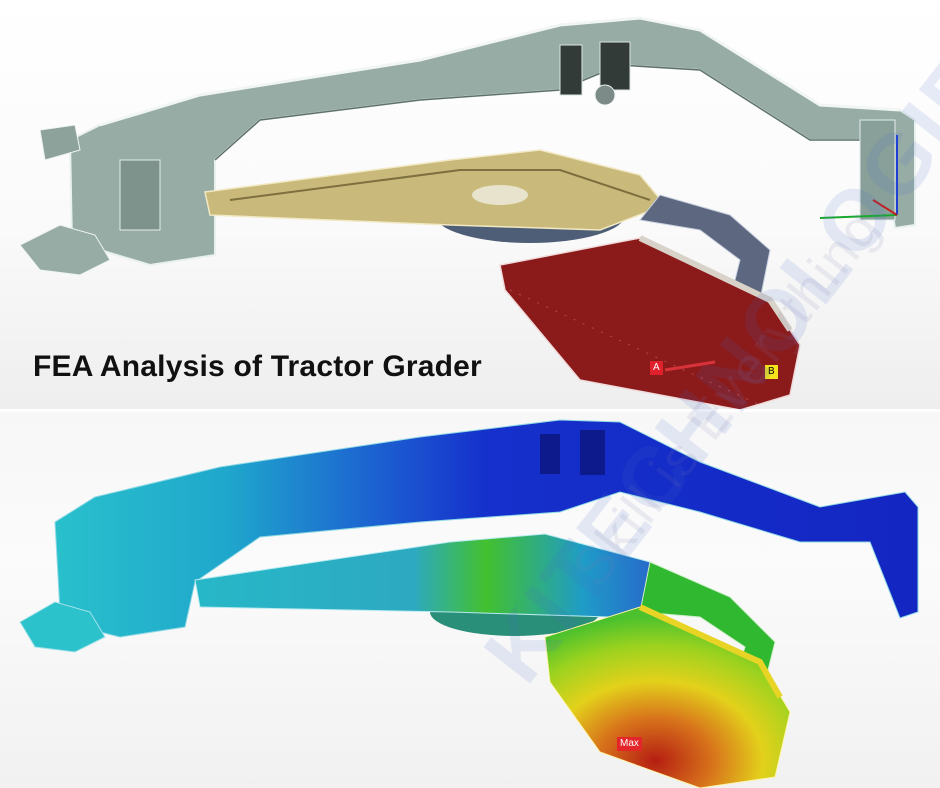 The width and height of the screenshot is (940, 788). Describe the element at coordinates (571, 70) in the screenshot. I see `frame-lug-left` at that location.